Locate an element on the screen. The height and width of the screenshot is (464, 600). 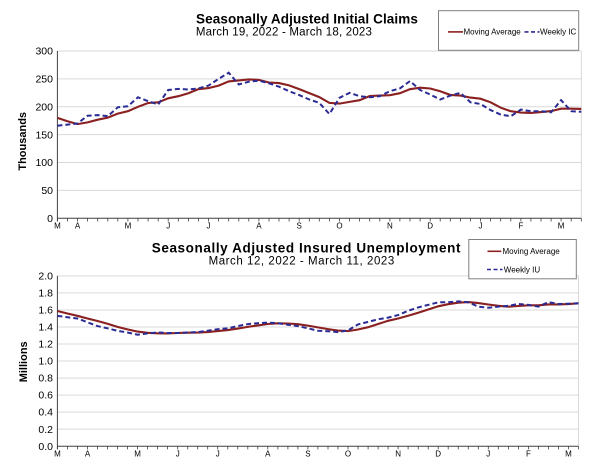
svg-text: 300 is located at coordinates (44, 52).